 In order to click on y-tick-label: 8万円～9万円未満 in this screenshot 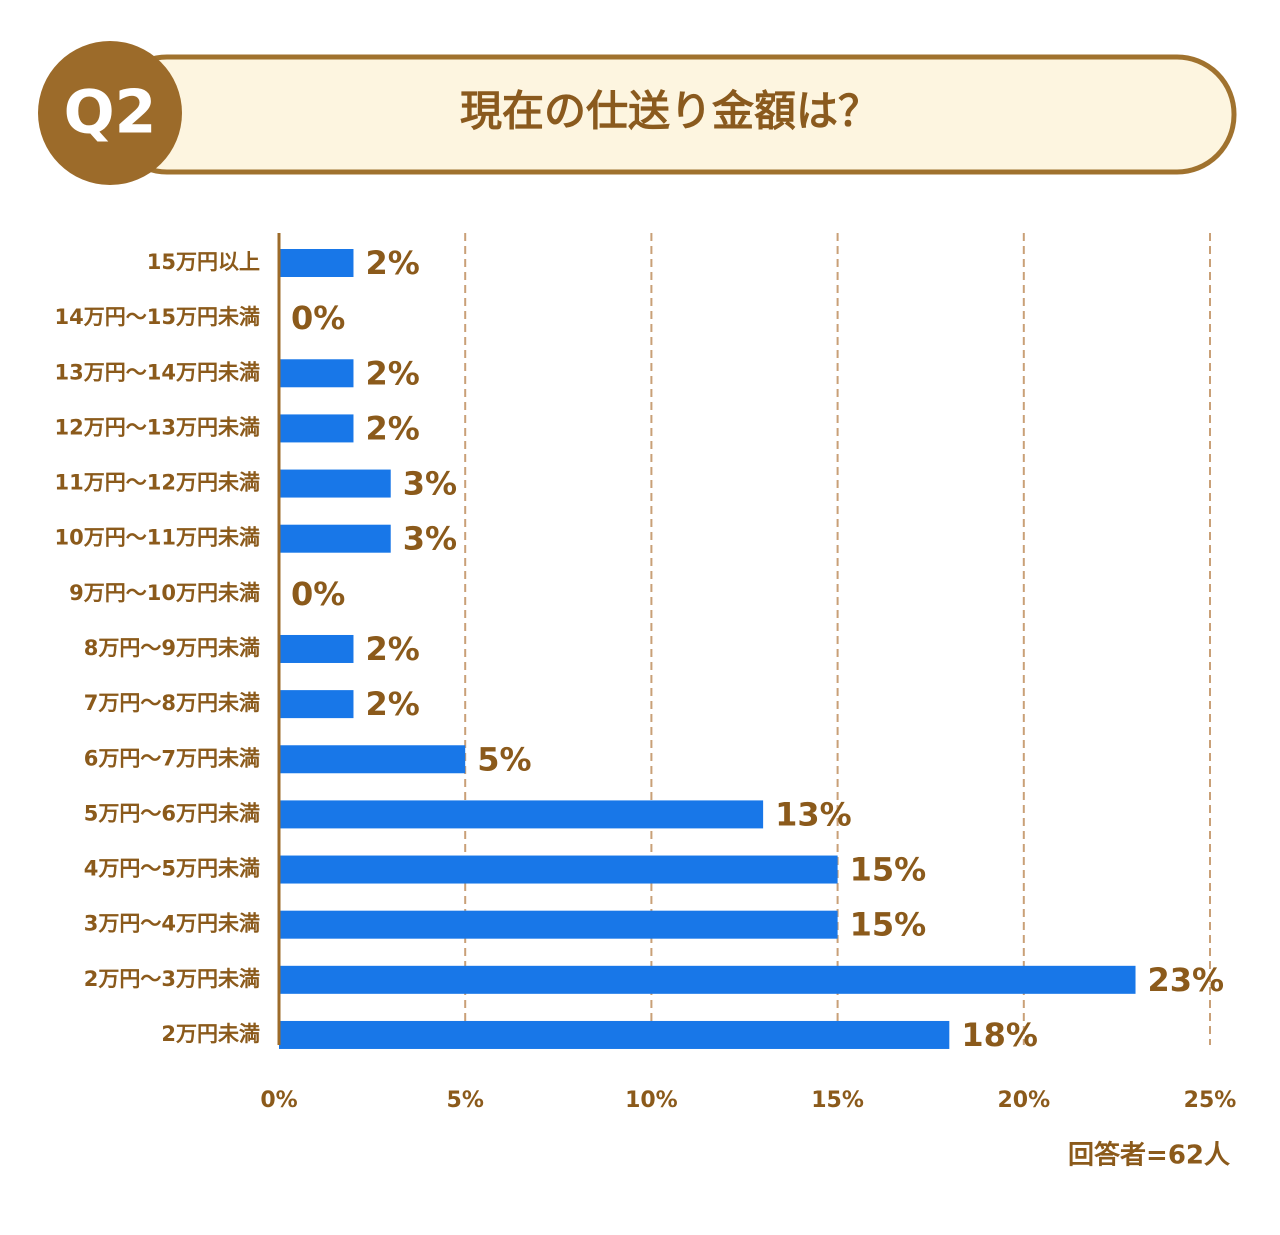, I will do `click(172, 648)`.